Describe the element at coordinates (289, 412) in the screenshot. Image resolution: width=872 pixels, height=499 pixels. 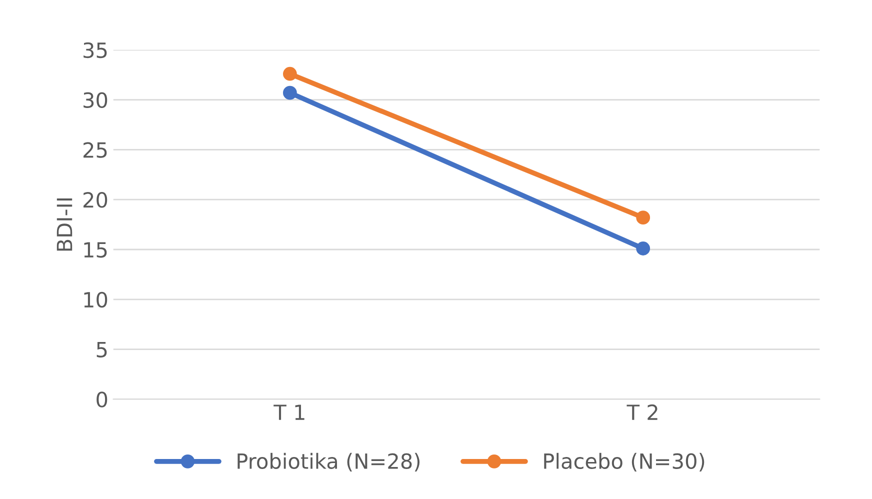
I see `x-tick-label: T 1` at that location.